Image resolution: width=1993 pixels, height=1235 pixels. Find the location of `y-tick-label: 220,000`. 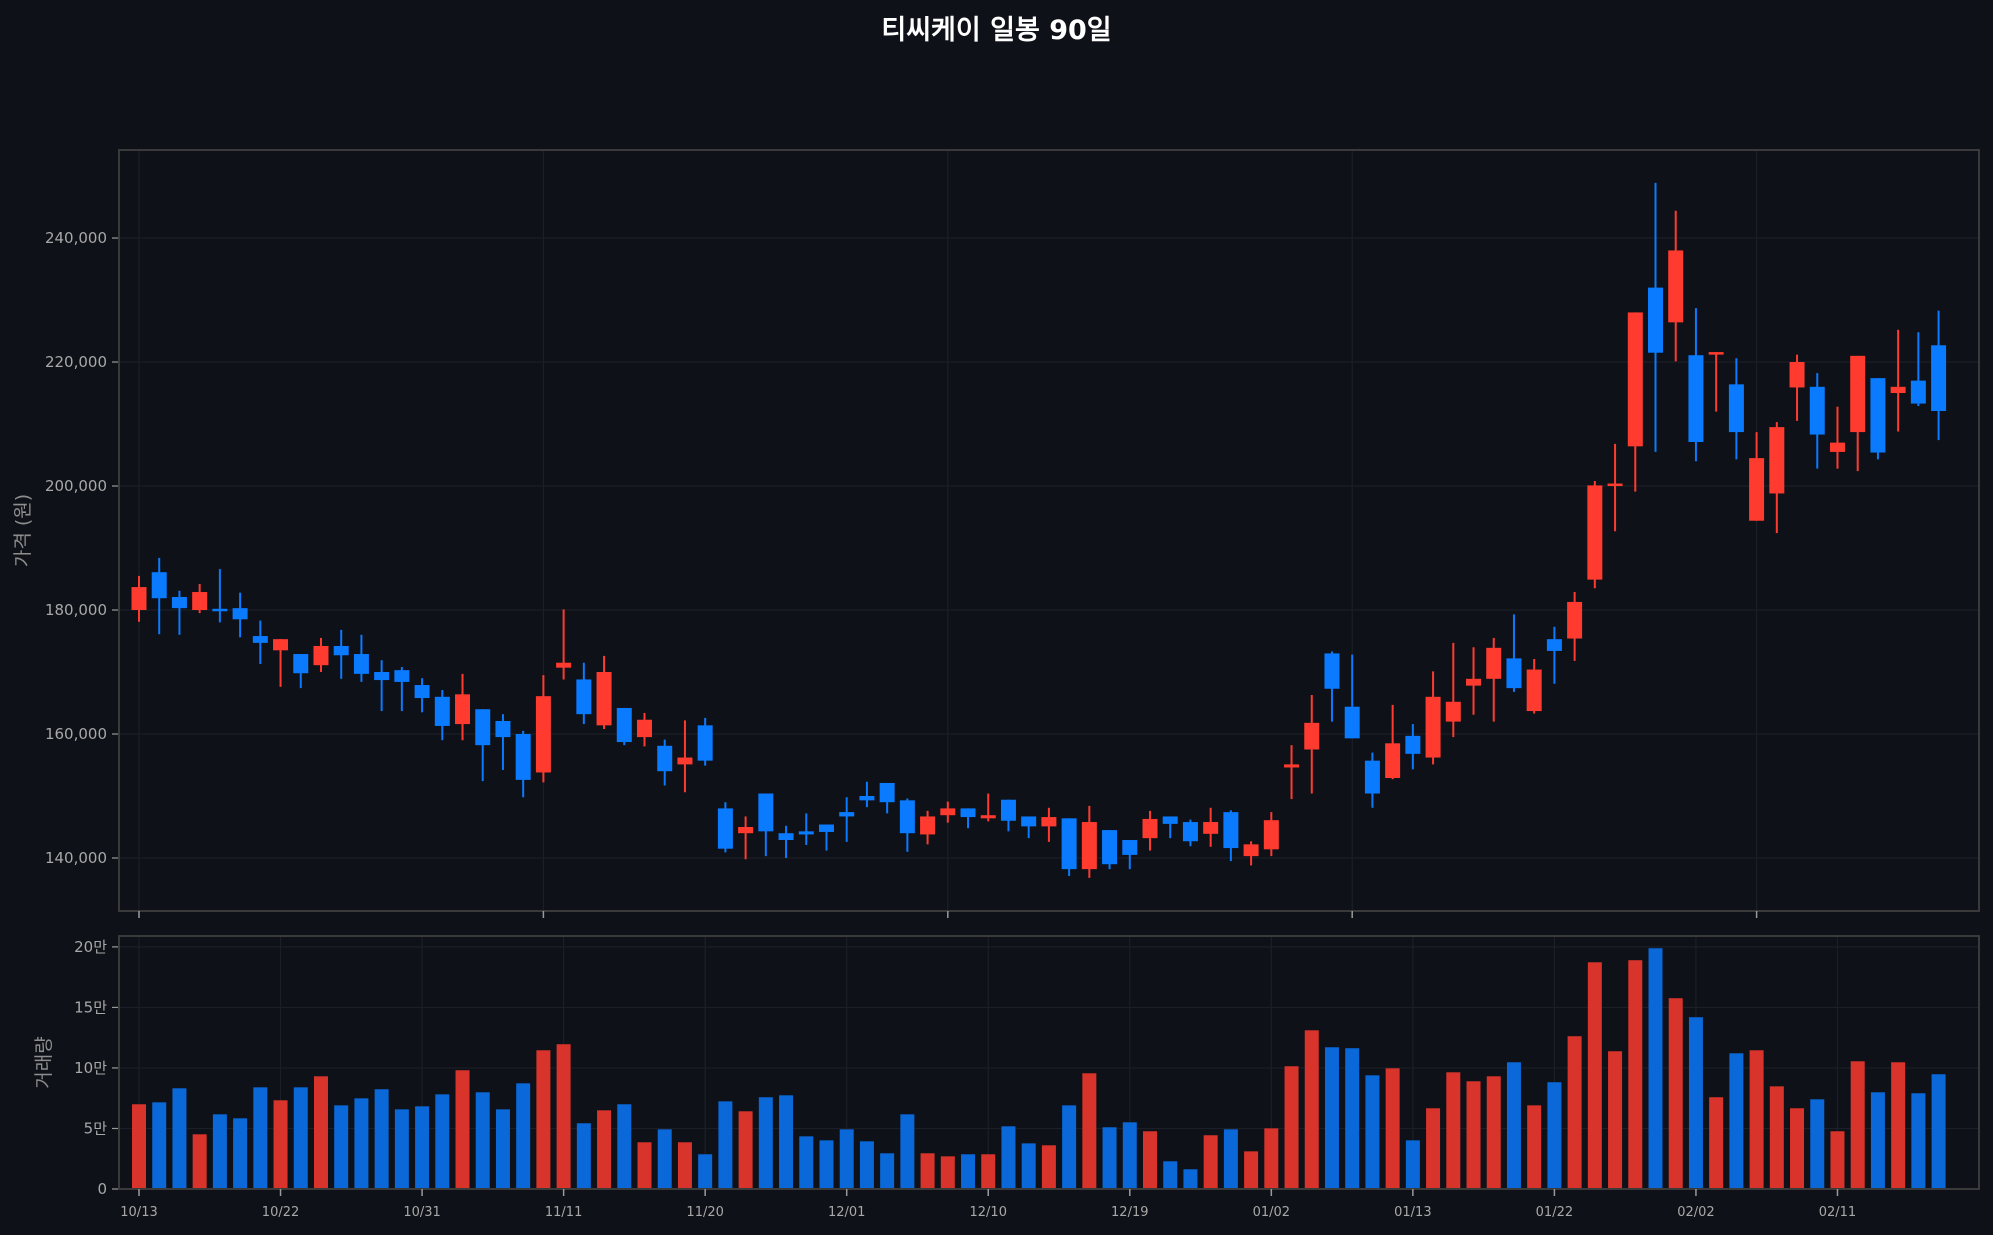

y-tick-label: 220,000 is located at coordinates (76, 362).